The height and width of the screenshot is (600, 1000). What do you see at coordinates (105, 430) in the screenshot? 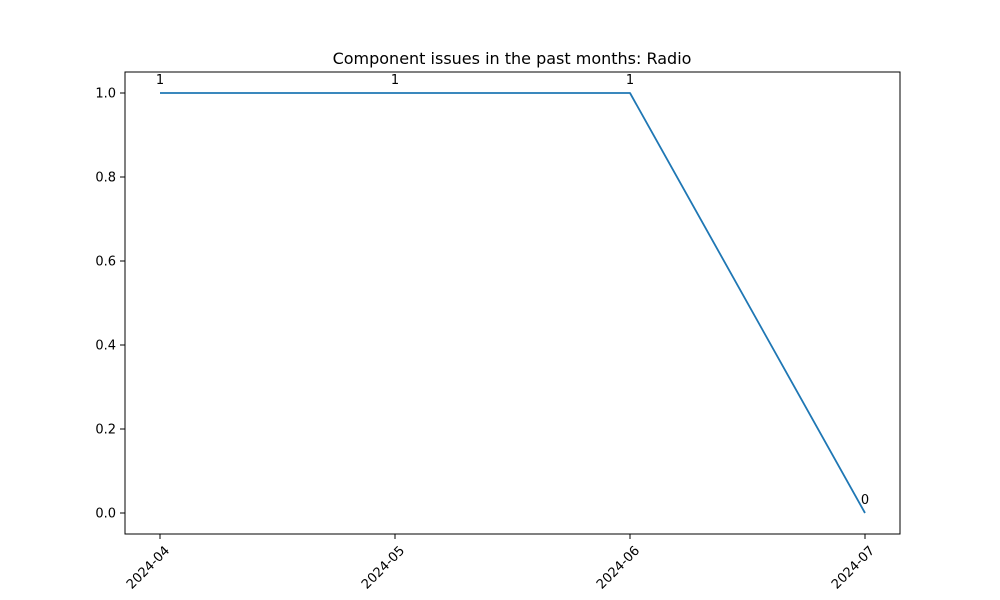
I see `y-tick-label: 0.2` at bounding box center [105, 430].